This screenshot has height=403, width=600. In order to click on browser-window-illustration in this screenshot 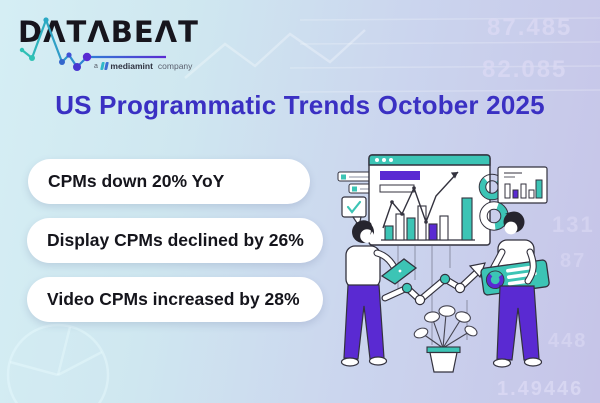, I will do `click(429, 200)`.